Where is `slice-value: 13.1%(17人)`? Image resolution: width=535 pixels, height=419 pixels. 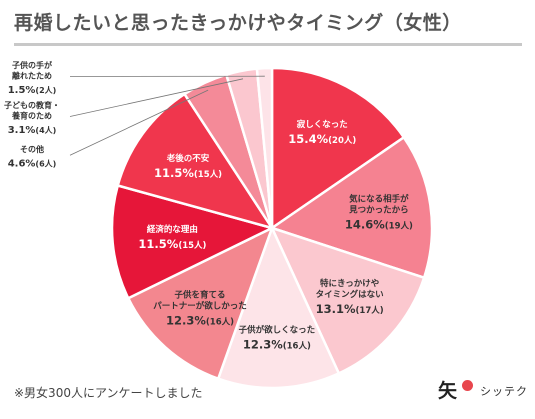
slice-value: 13.1%(17人) is located at coordinates (350, 309).